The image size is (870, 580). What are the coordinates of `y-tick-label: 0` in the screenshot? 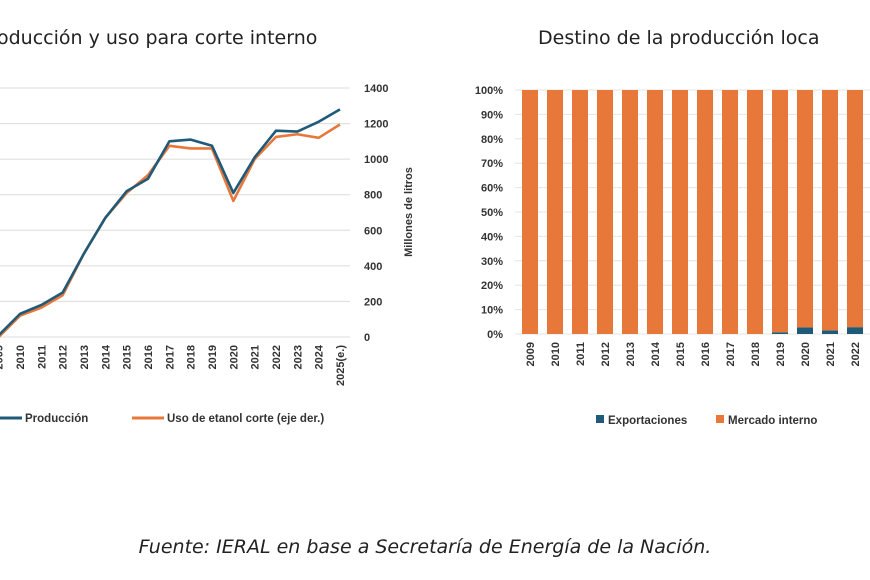 It's located at (367, 338).